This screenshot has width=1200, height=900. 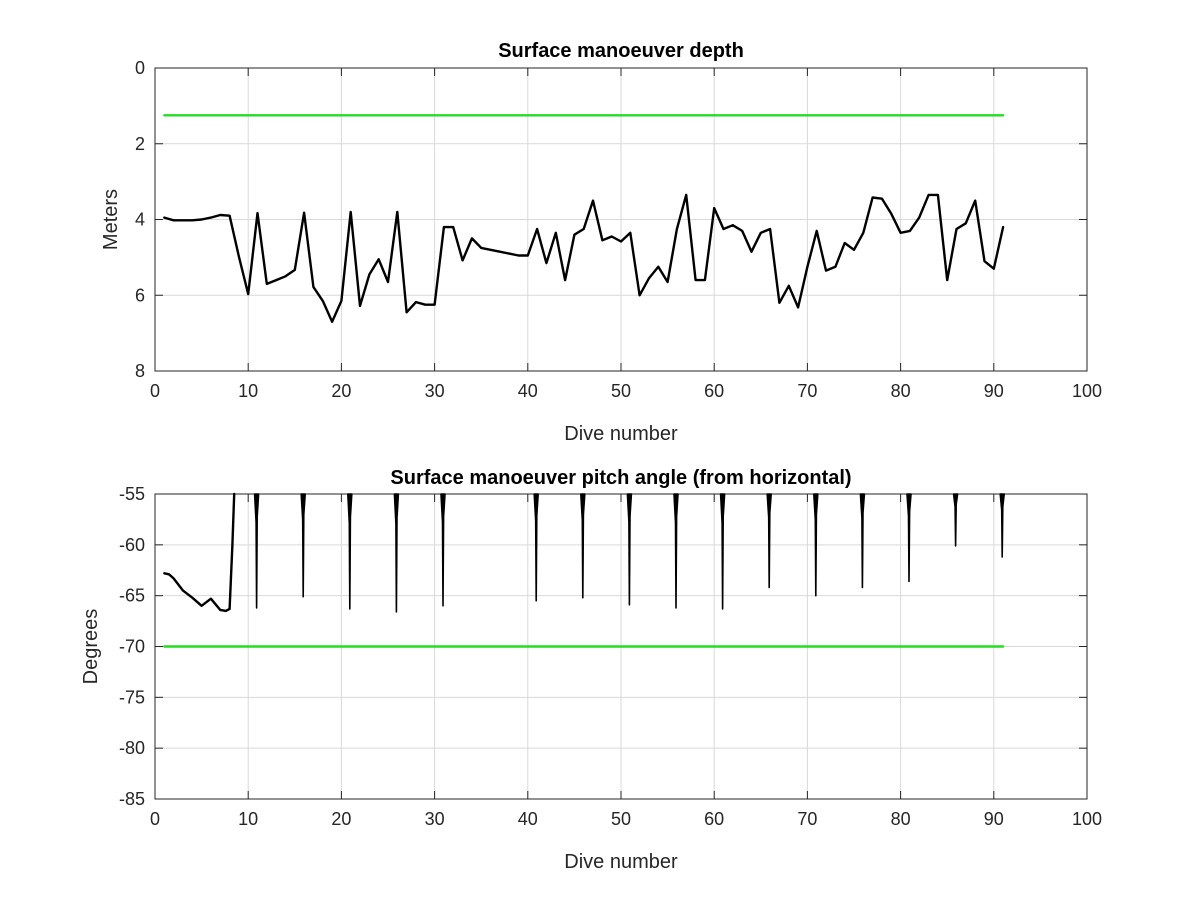 What do you see at coordinates (140, 68) in the screenshot?
I see `y-tick-label: 0` at bounding box center [140, 68].